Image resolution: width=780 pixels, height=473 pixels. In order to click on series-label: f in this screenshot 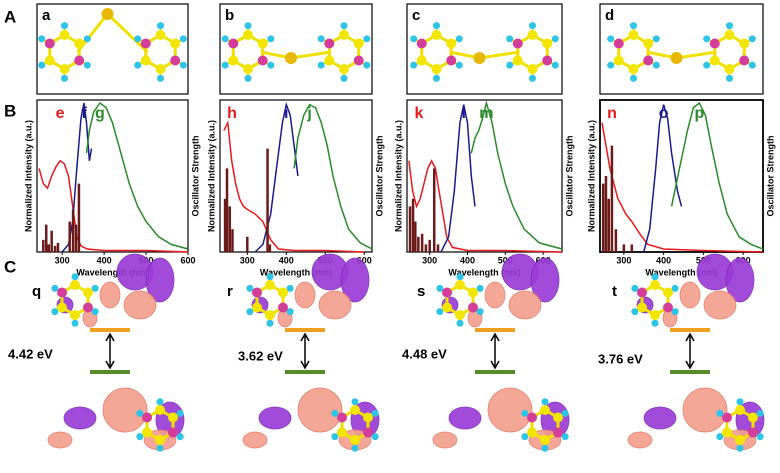, I will do `click(84, 113)`.